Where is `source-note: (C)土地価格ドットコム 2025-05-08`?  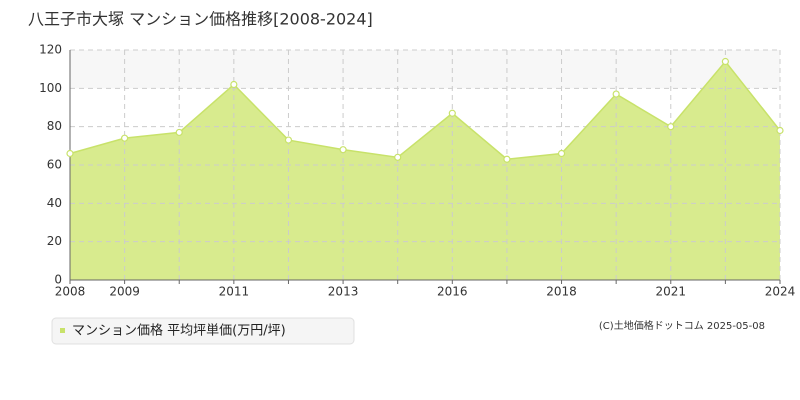
source-note: (C)土地価格ドットコム 2025-05-08 is located at coordinates (682, 325).